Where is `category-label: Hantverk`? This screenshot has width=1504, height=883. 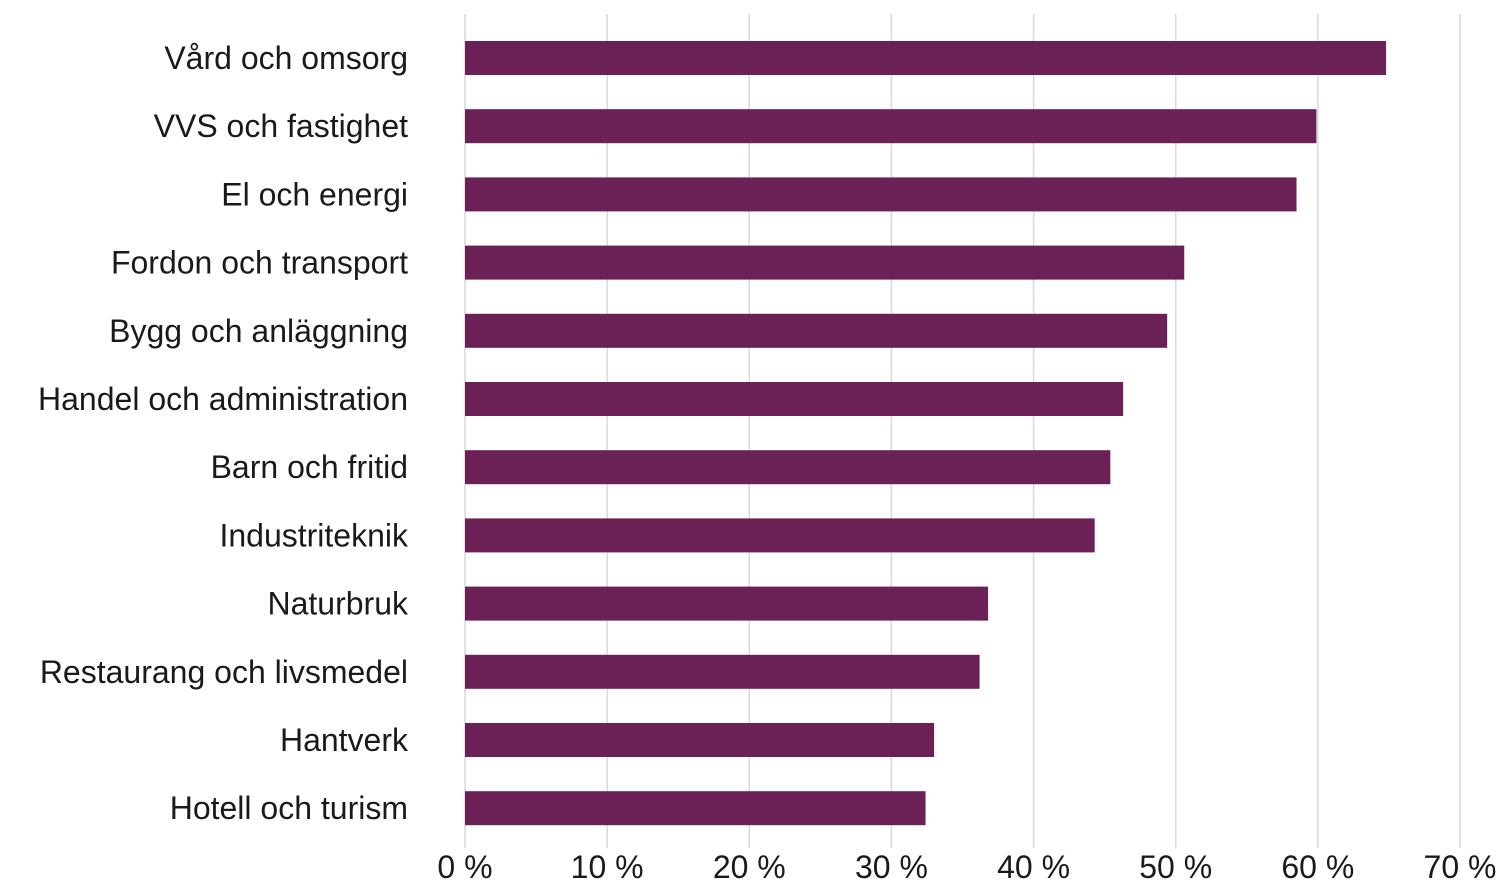 category-label: Hantverk is located at coordinates (344, 740).